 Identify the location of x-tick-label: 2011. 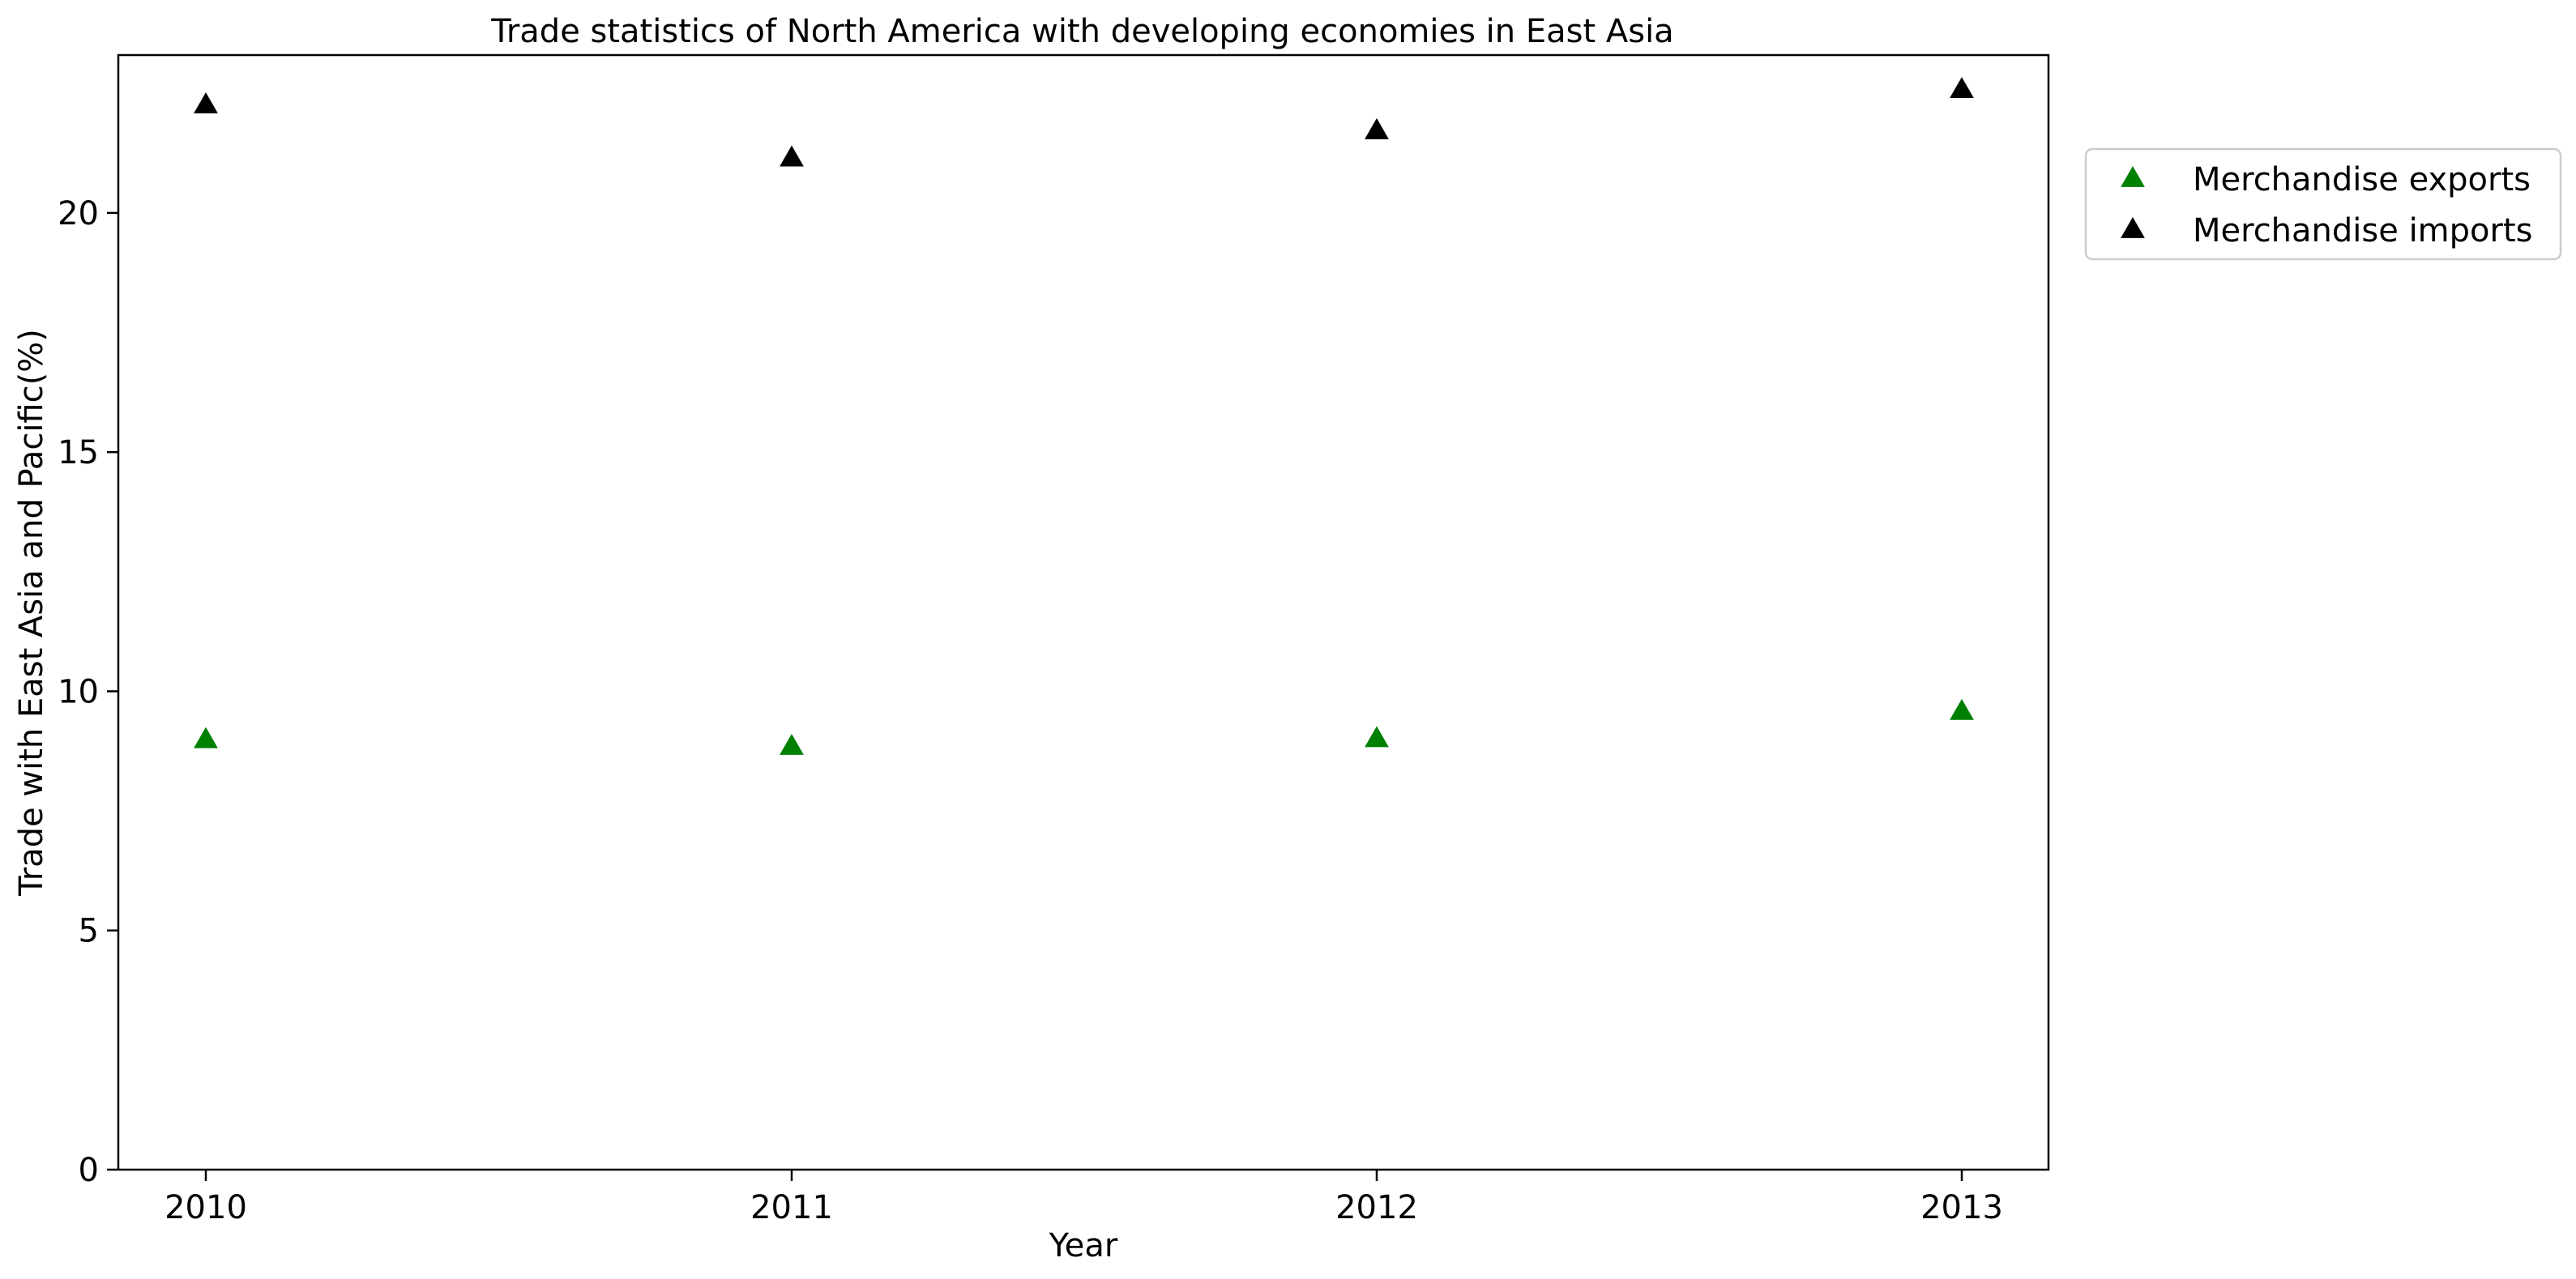
(791, 1207).